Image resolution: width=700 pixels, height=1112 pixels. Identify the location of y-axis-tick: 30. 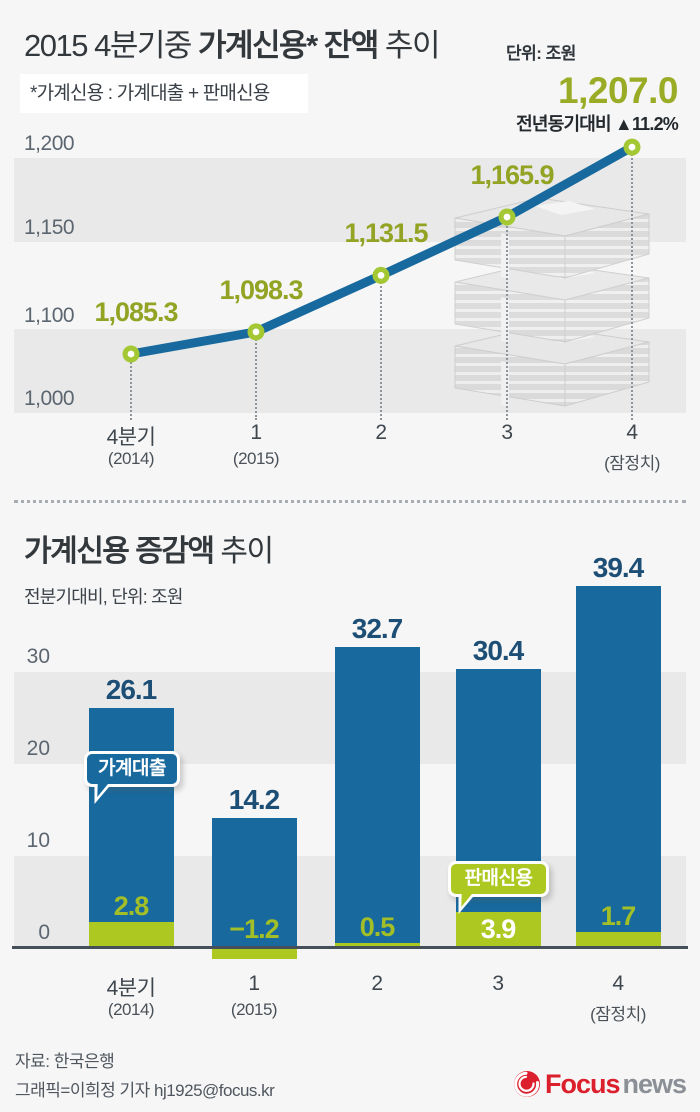
(38, 656).